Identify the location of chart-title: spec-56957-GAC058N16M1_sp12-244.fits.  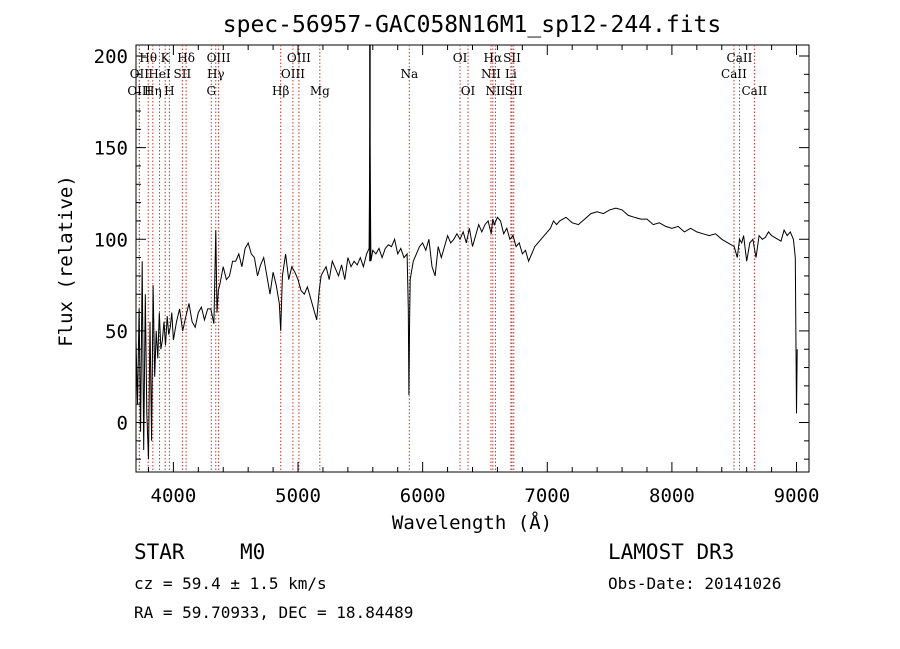
(472, 25).